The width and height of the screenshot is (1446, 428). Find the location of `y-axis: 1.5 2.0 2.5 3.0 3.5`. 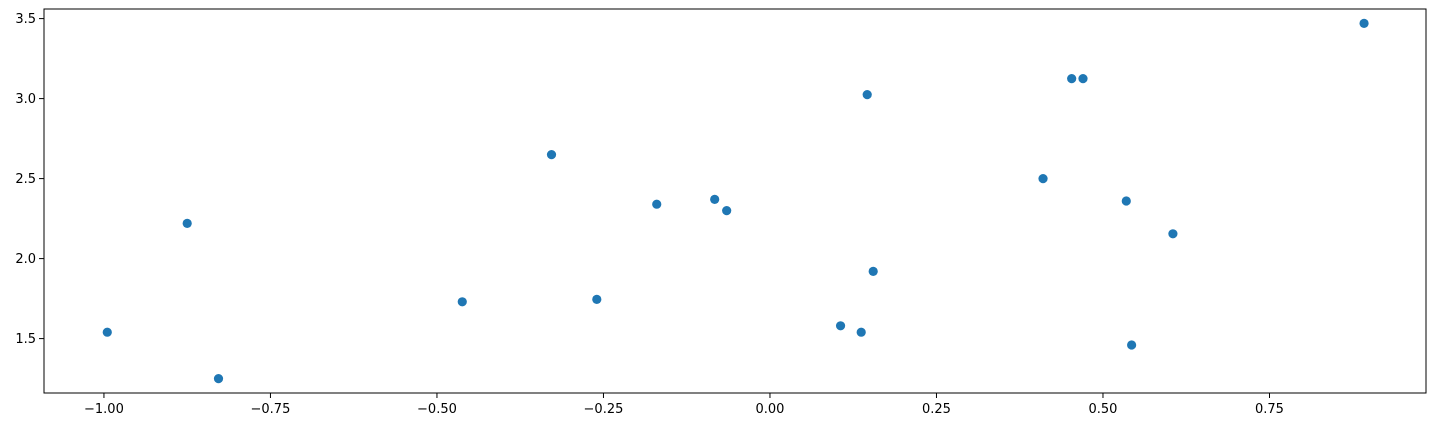

y-axis: 1.5 2.0 2.5 3.0 3.5 is located at coordinates (29, 179).